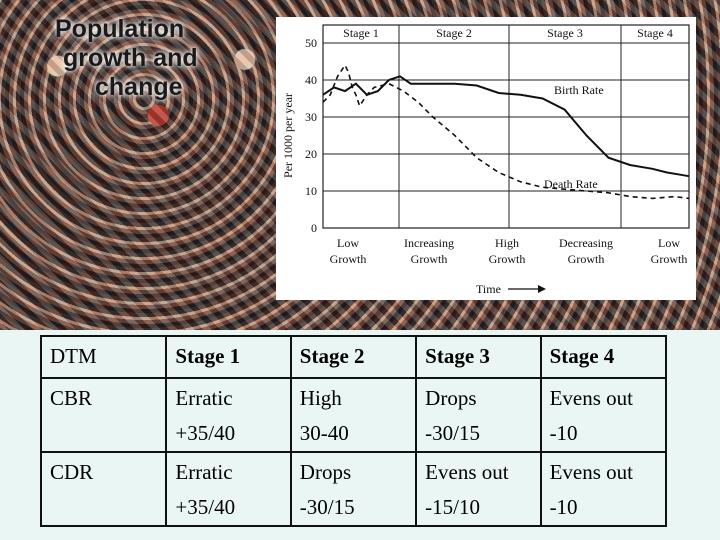 The width and height of the screenshot is (720, 540). What do you see at coordinates (103, 415) in the screenshot?
I see `row-label-cell: CBR` at bounding box center [103, 415].